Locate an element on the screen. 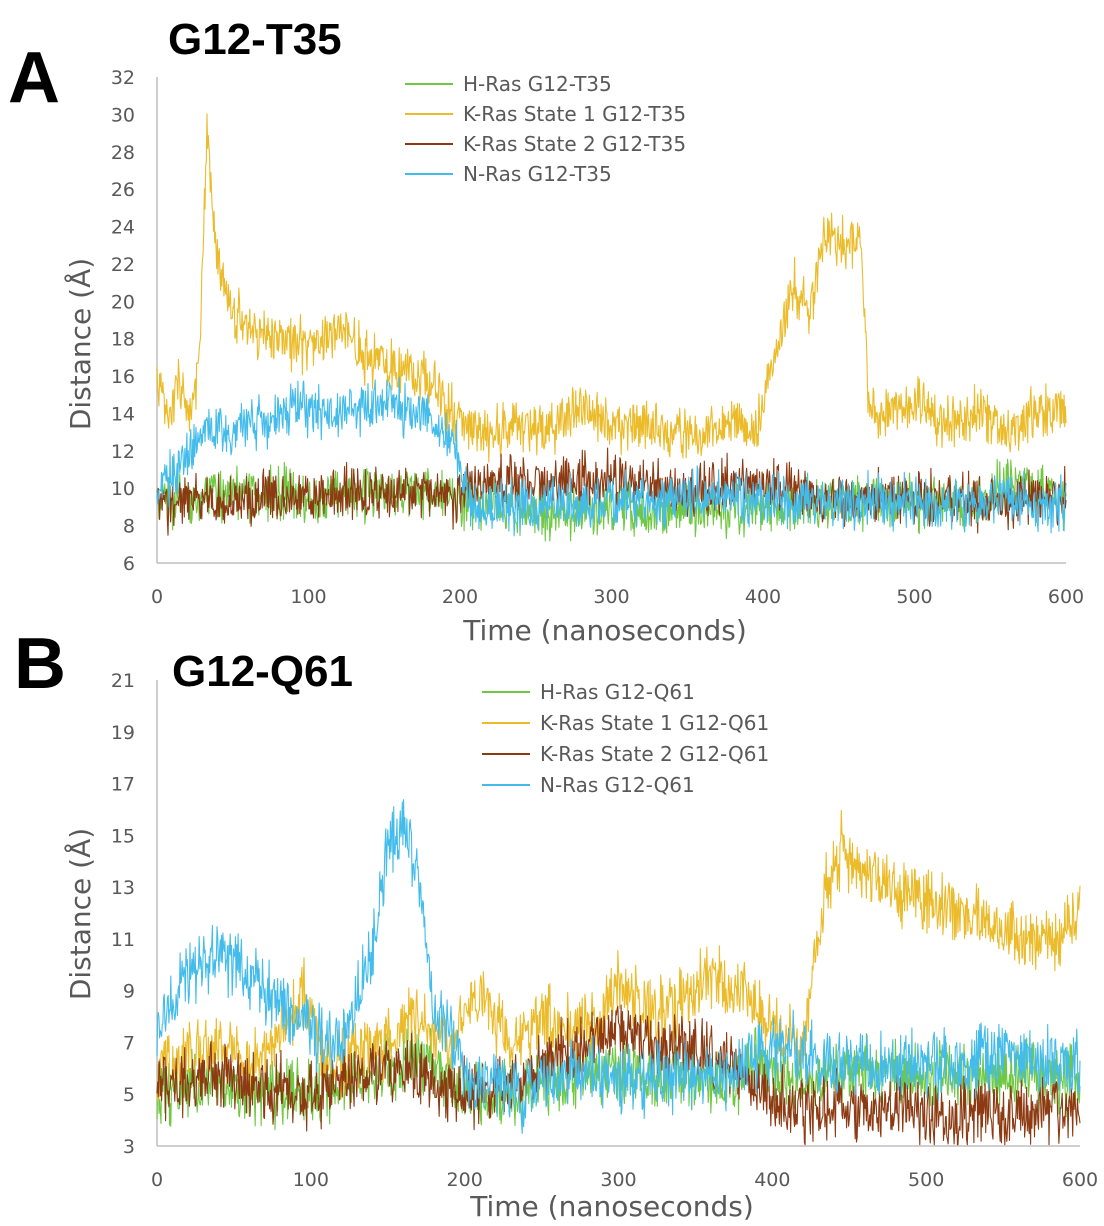  panel-letter-a: A is located at coordinates (34, 78).